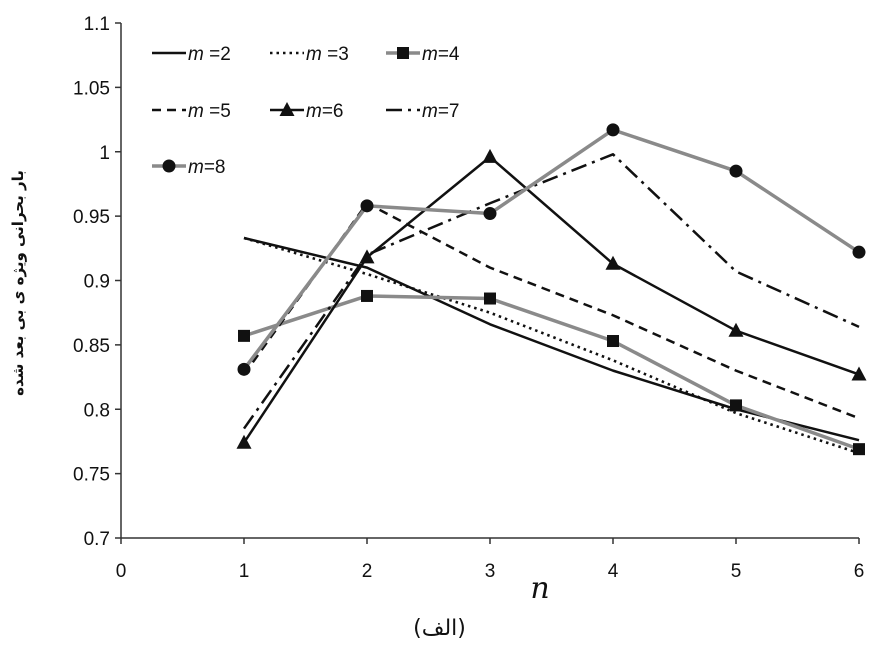 This screenshot has height=653, width=879. What do you see at coordinates (91, 217) in the screenshot?
I see `y-tick-label: 0.95` at bounding box center [91, 217].